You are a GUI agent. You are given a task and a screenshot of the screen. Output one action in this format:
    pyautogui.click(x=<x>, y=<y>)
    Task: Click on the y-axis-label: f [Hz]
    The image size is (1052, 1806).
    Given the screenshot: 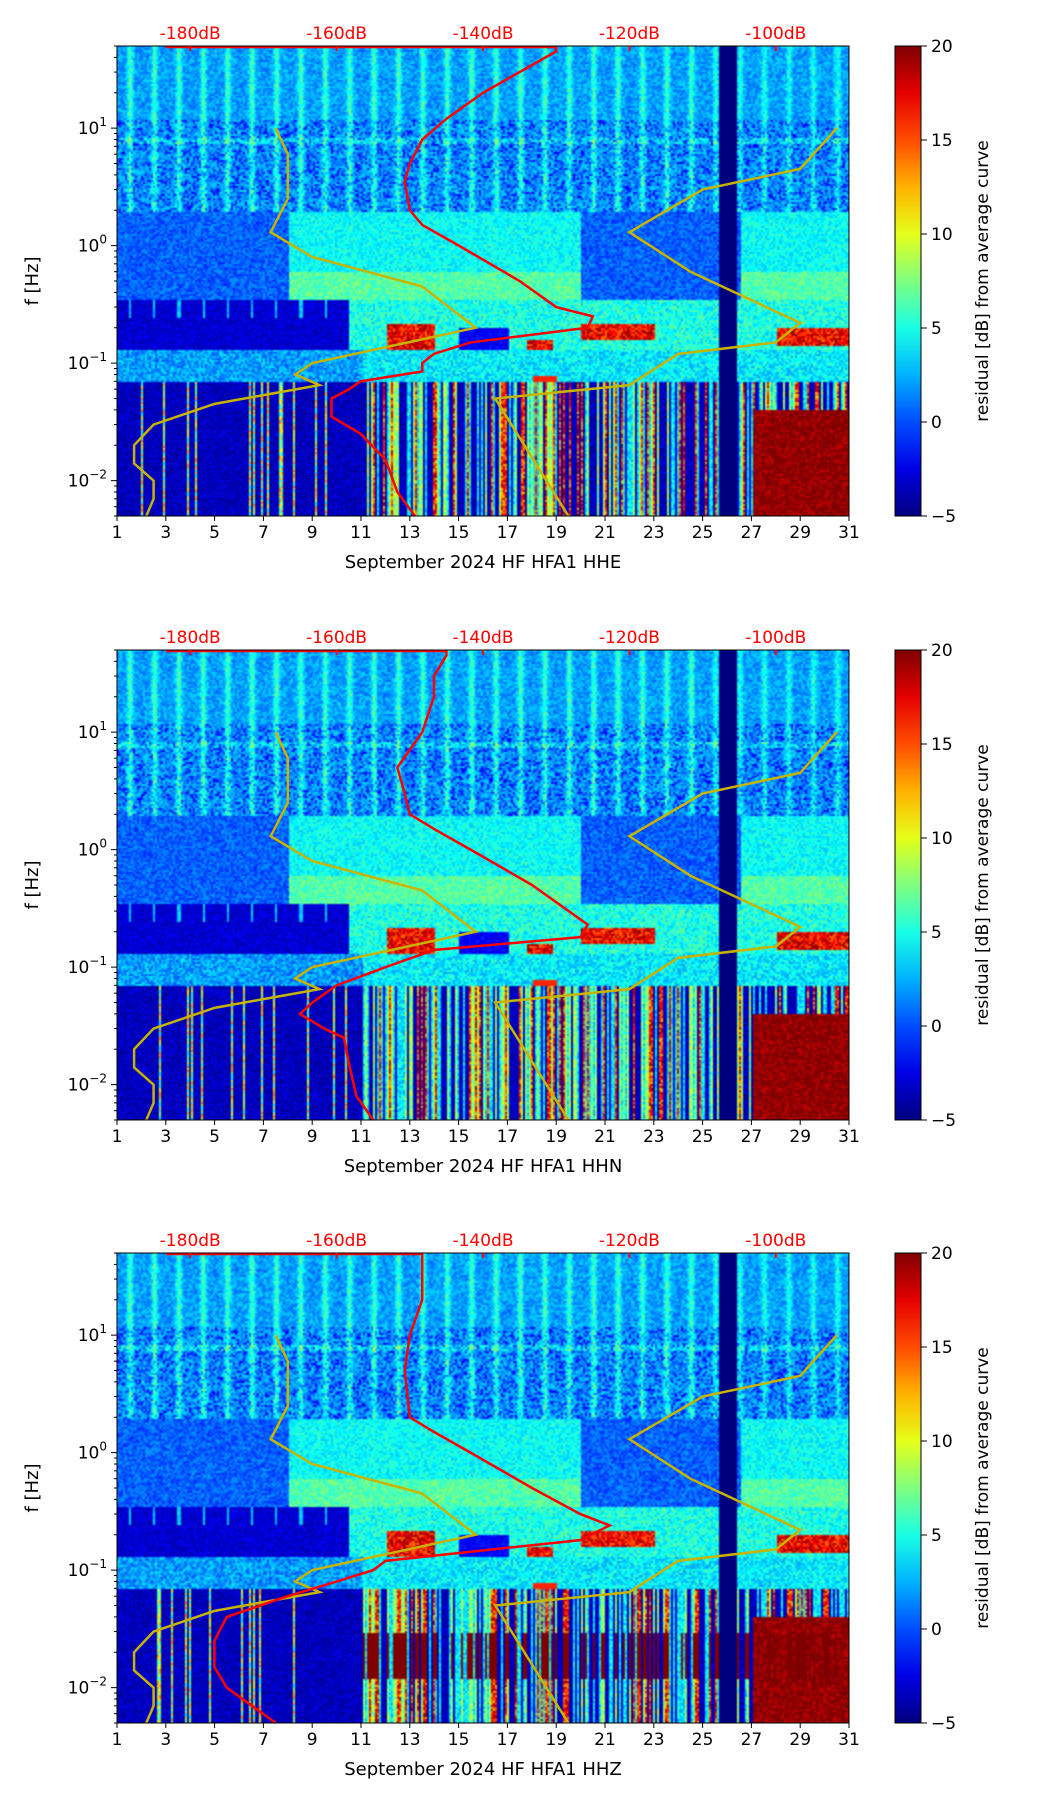 What is the action you would take?
    pyautogui.click(x=32, y=884)
    